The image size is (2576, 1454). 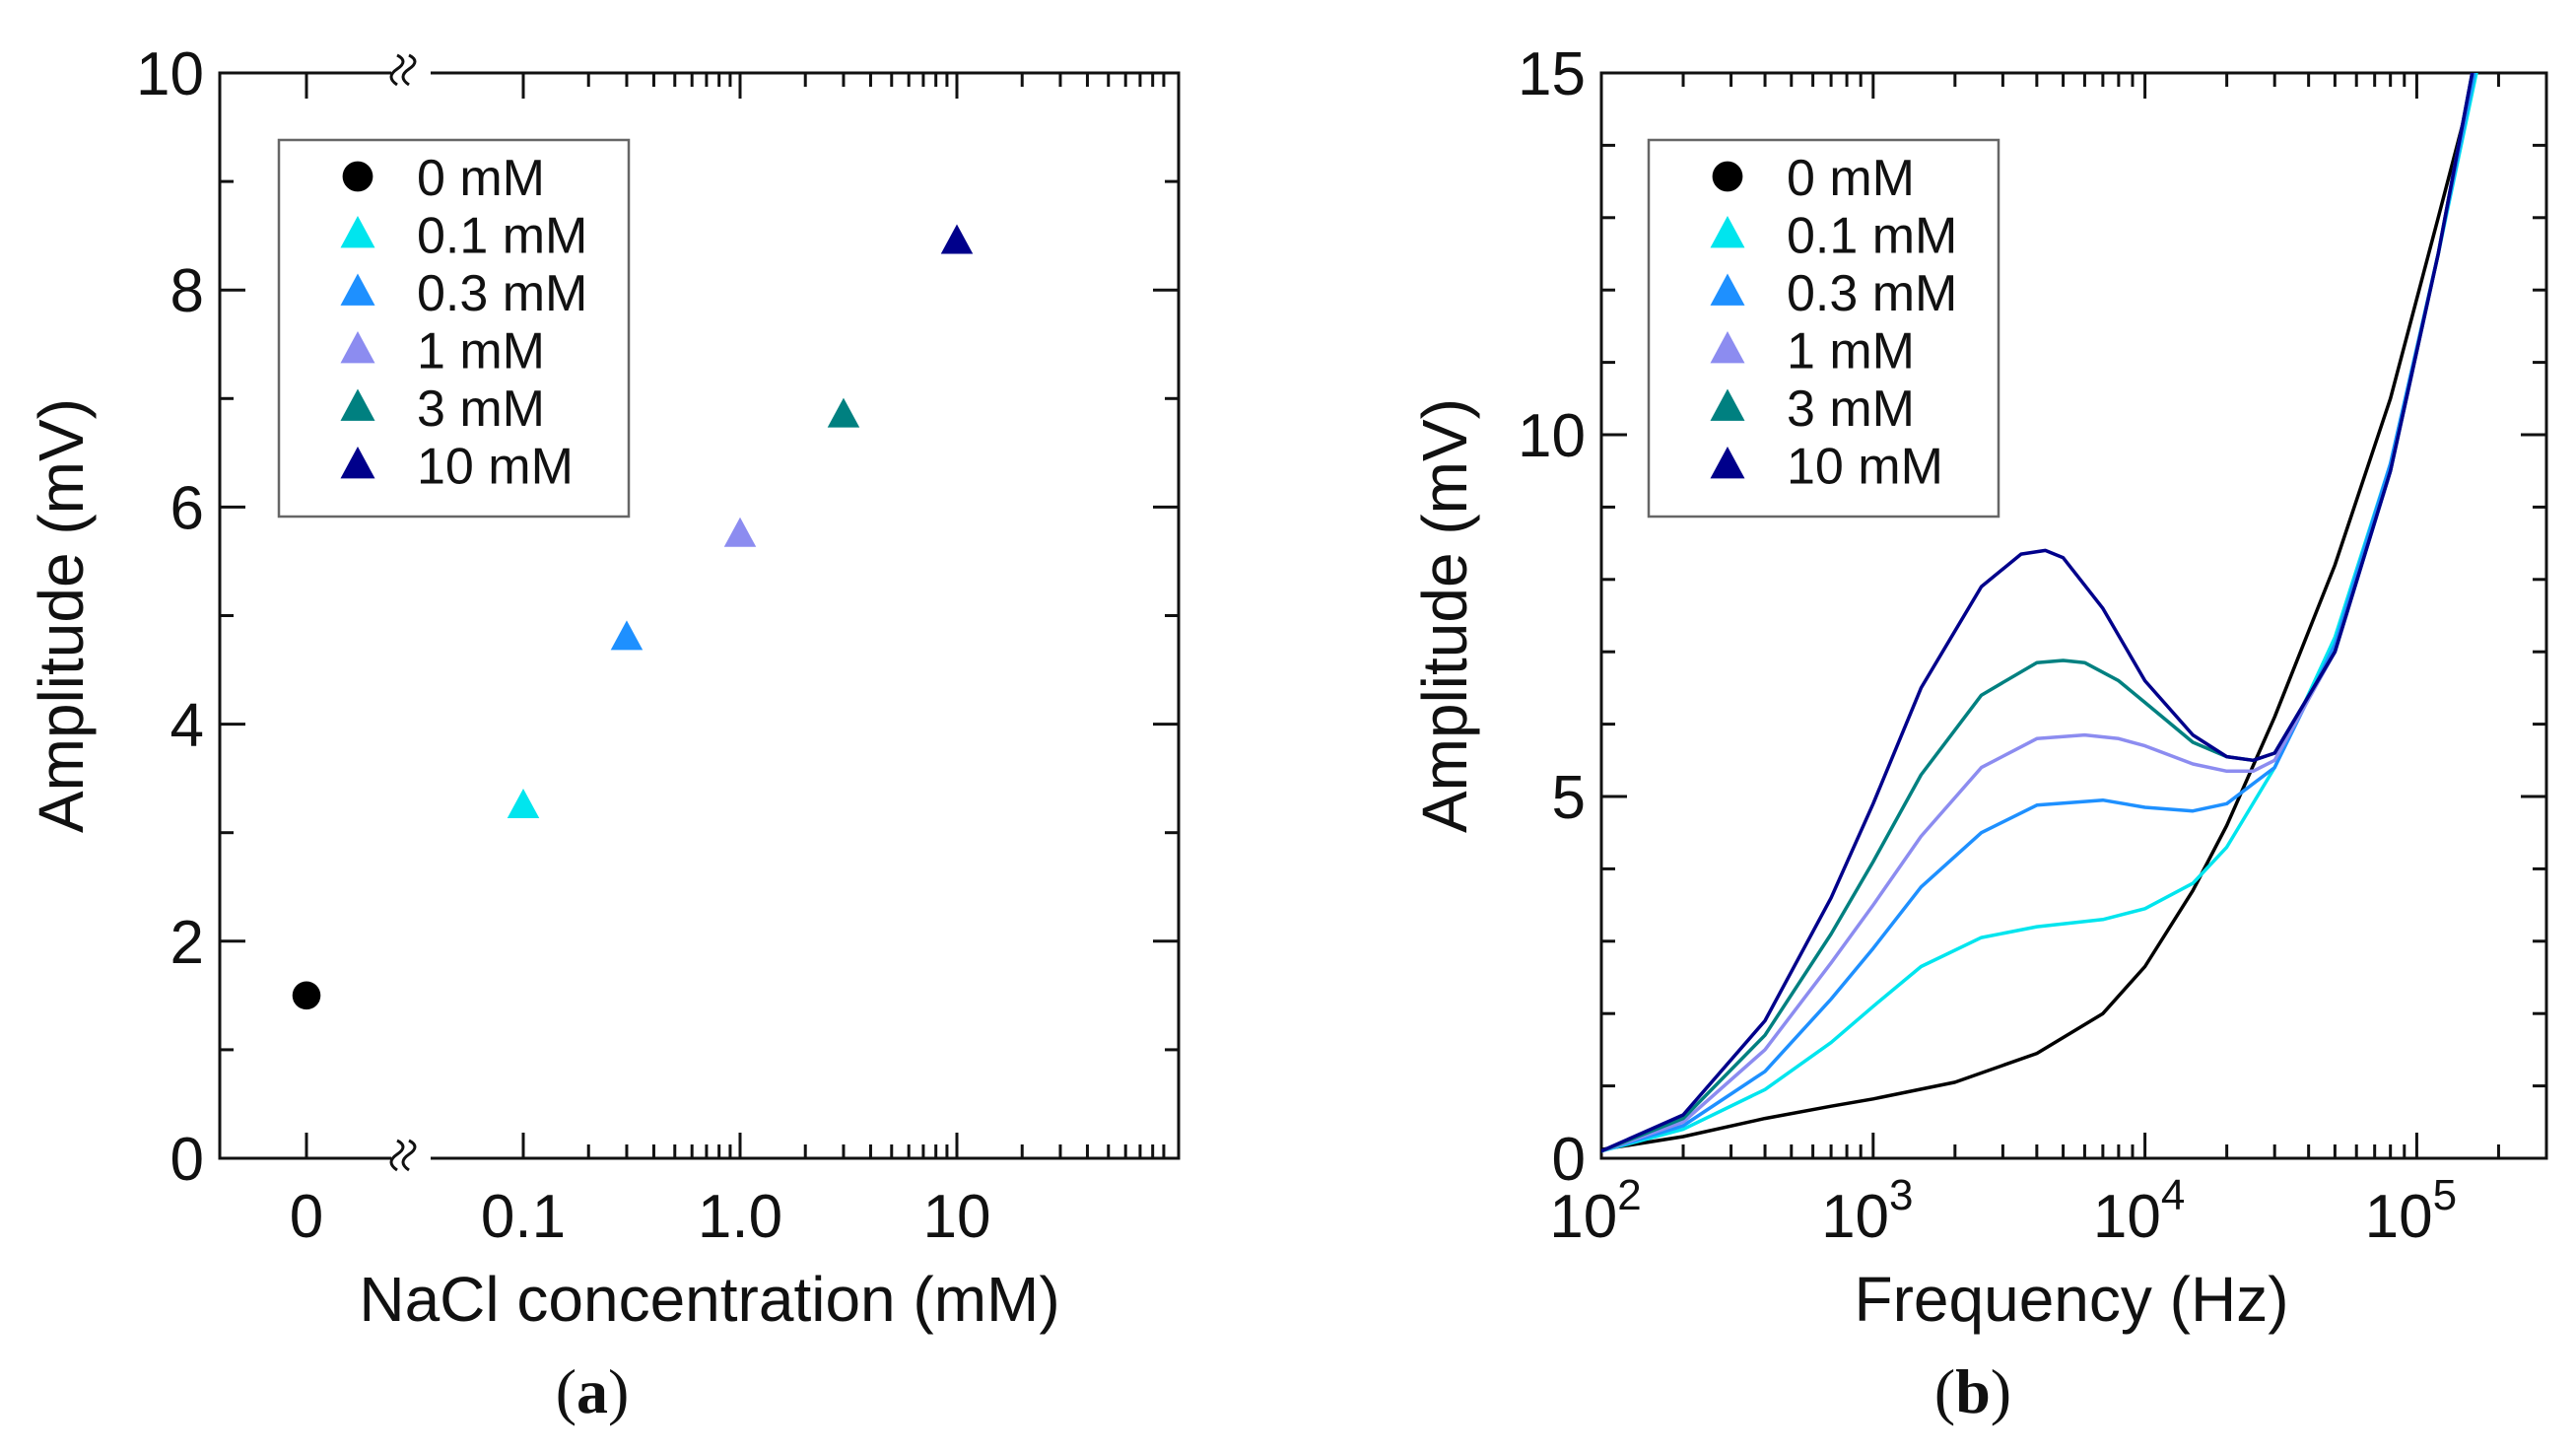 What do you see at coordinates (2445, 1195) in the screenshot?
I see `x-tick-exponent: 5` at bounding box center [2445, 1195].